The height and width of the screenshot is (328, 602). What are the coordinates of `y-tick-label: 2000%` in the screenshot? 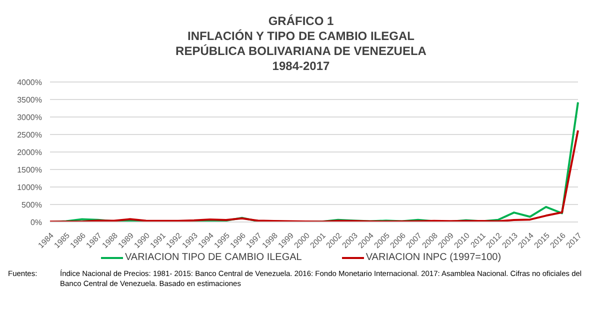 It's located at (29, 152).